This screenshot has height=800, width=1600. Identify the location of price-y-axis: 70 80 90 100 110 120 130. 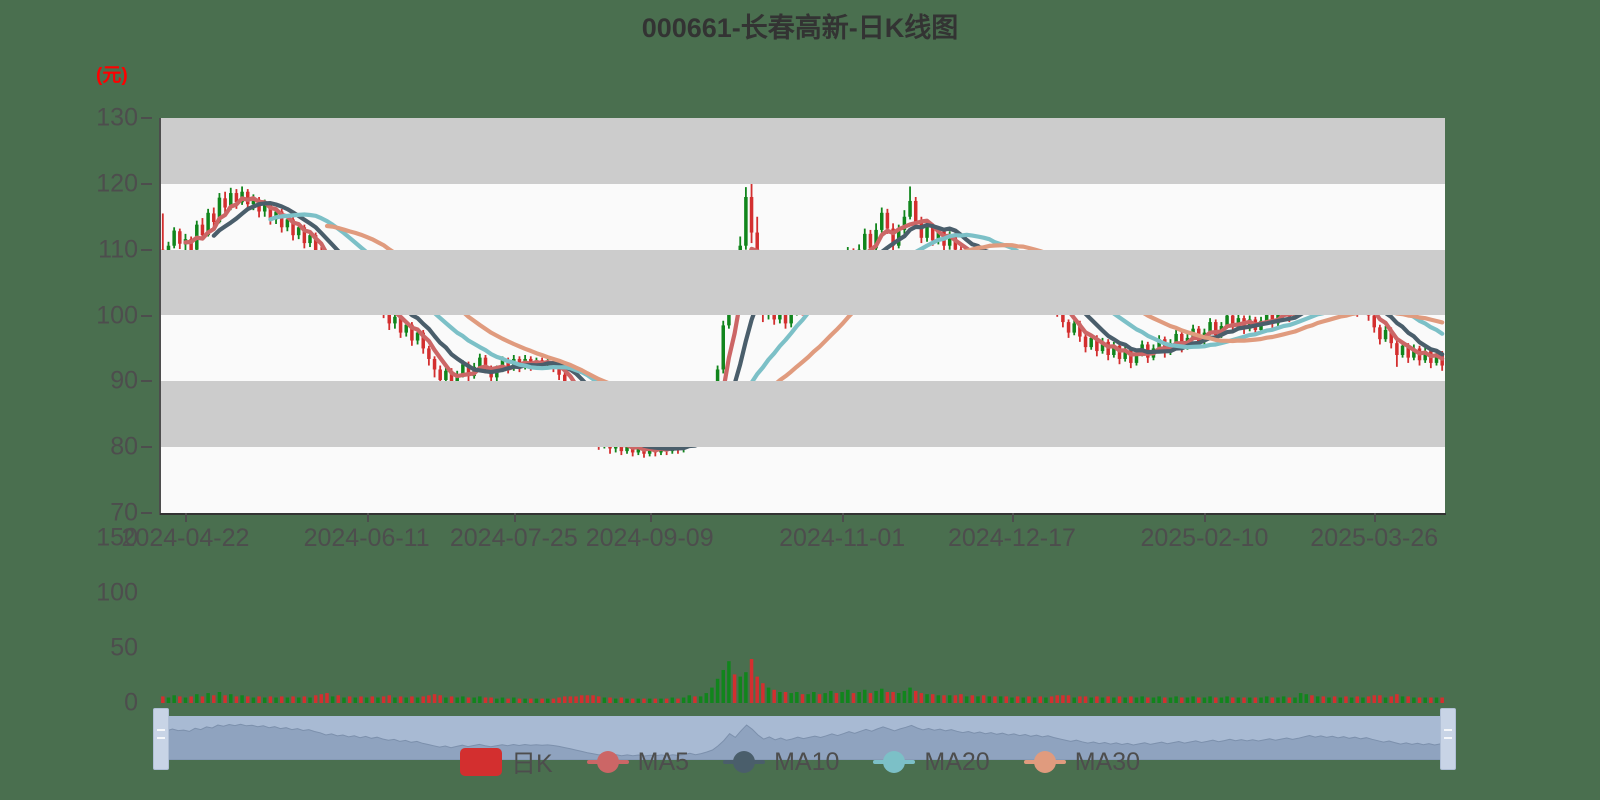
(80, 315).